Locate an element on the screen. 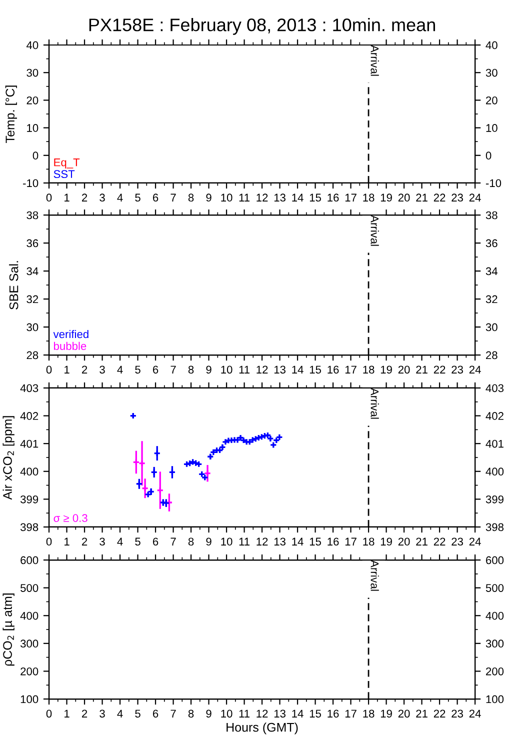 The image size is (509, 739). y-tick-label: 38 is located at coordinates (32, 215).